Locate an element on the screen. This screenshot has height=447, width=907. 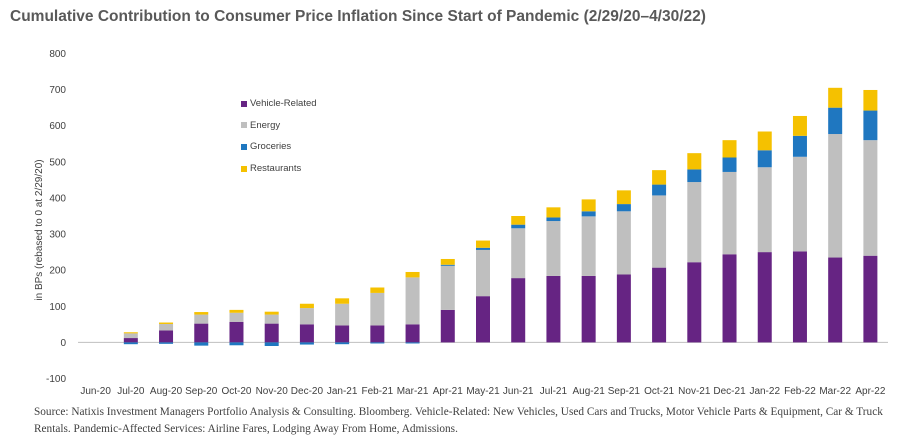
y-tick-label: 200 is located at coordinates (57, 271).